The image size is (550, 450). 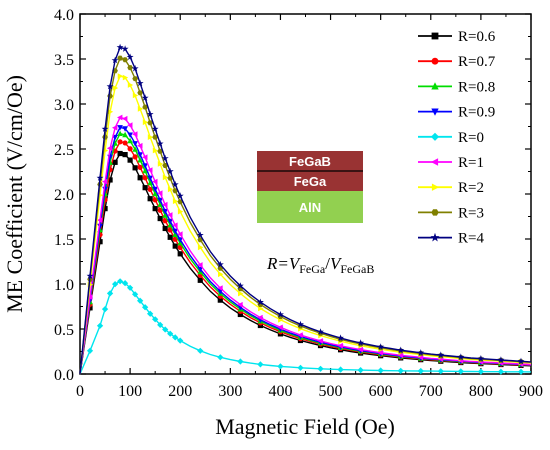 I want to click on x-tick-label: 400, so click(x=280, y=391).